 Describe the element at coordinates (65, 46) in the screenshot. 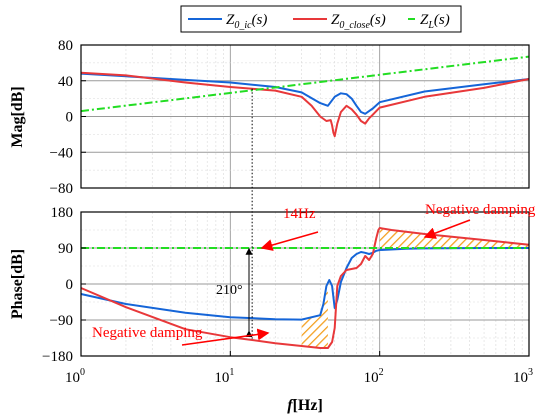

I see `magnitude-y-tick-label: 80` at that location.